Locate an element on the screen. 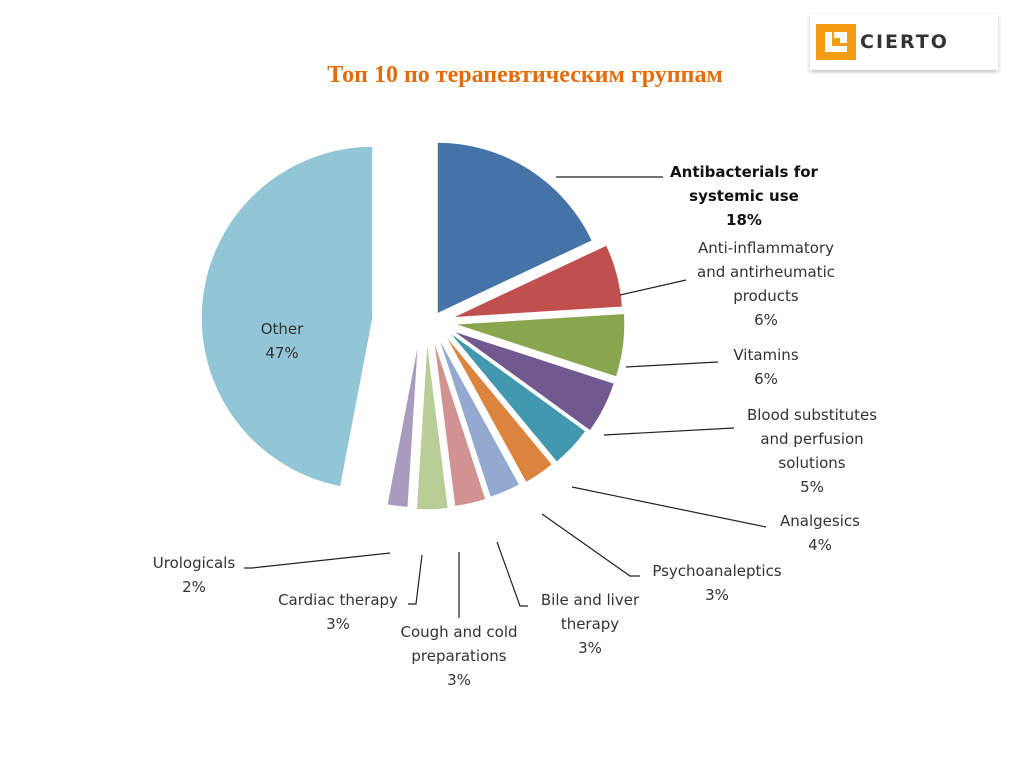 This screenshot has width=1024, height=768. slice-label-line: 4% is located at coordinates (820, 545).